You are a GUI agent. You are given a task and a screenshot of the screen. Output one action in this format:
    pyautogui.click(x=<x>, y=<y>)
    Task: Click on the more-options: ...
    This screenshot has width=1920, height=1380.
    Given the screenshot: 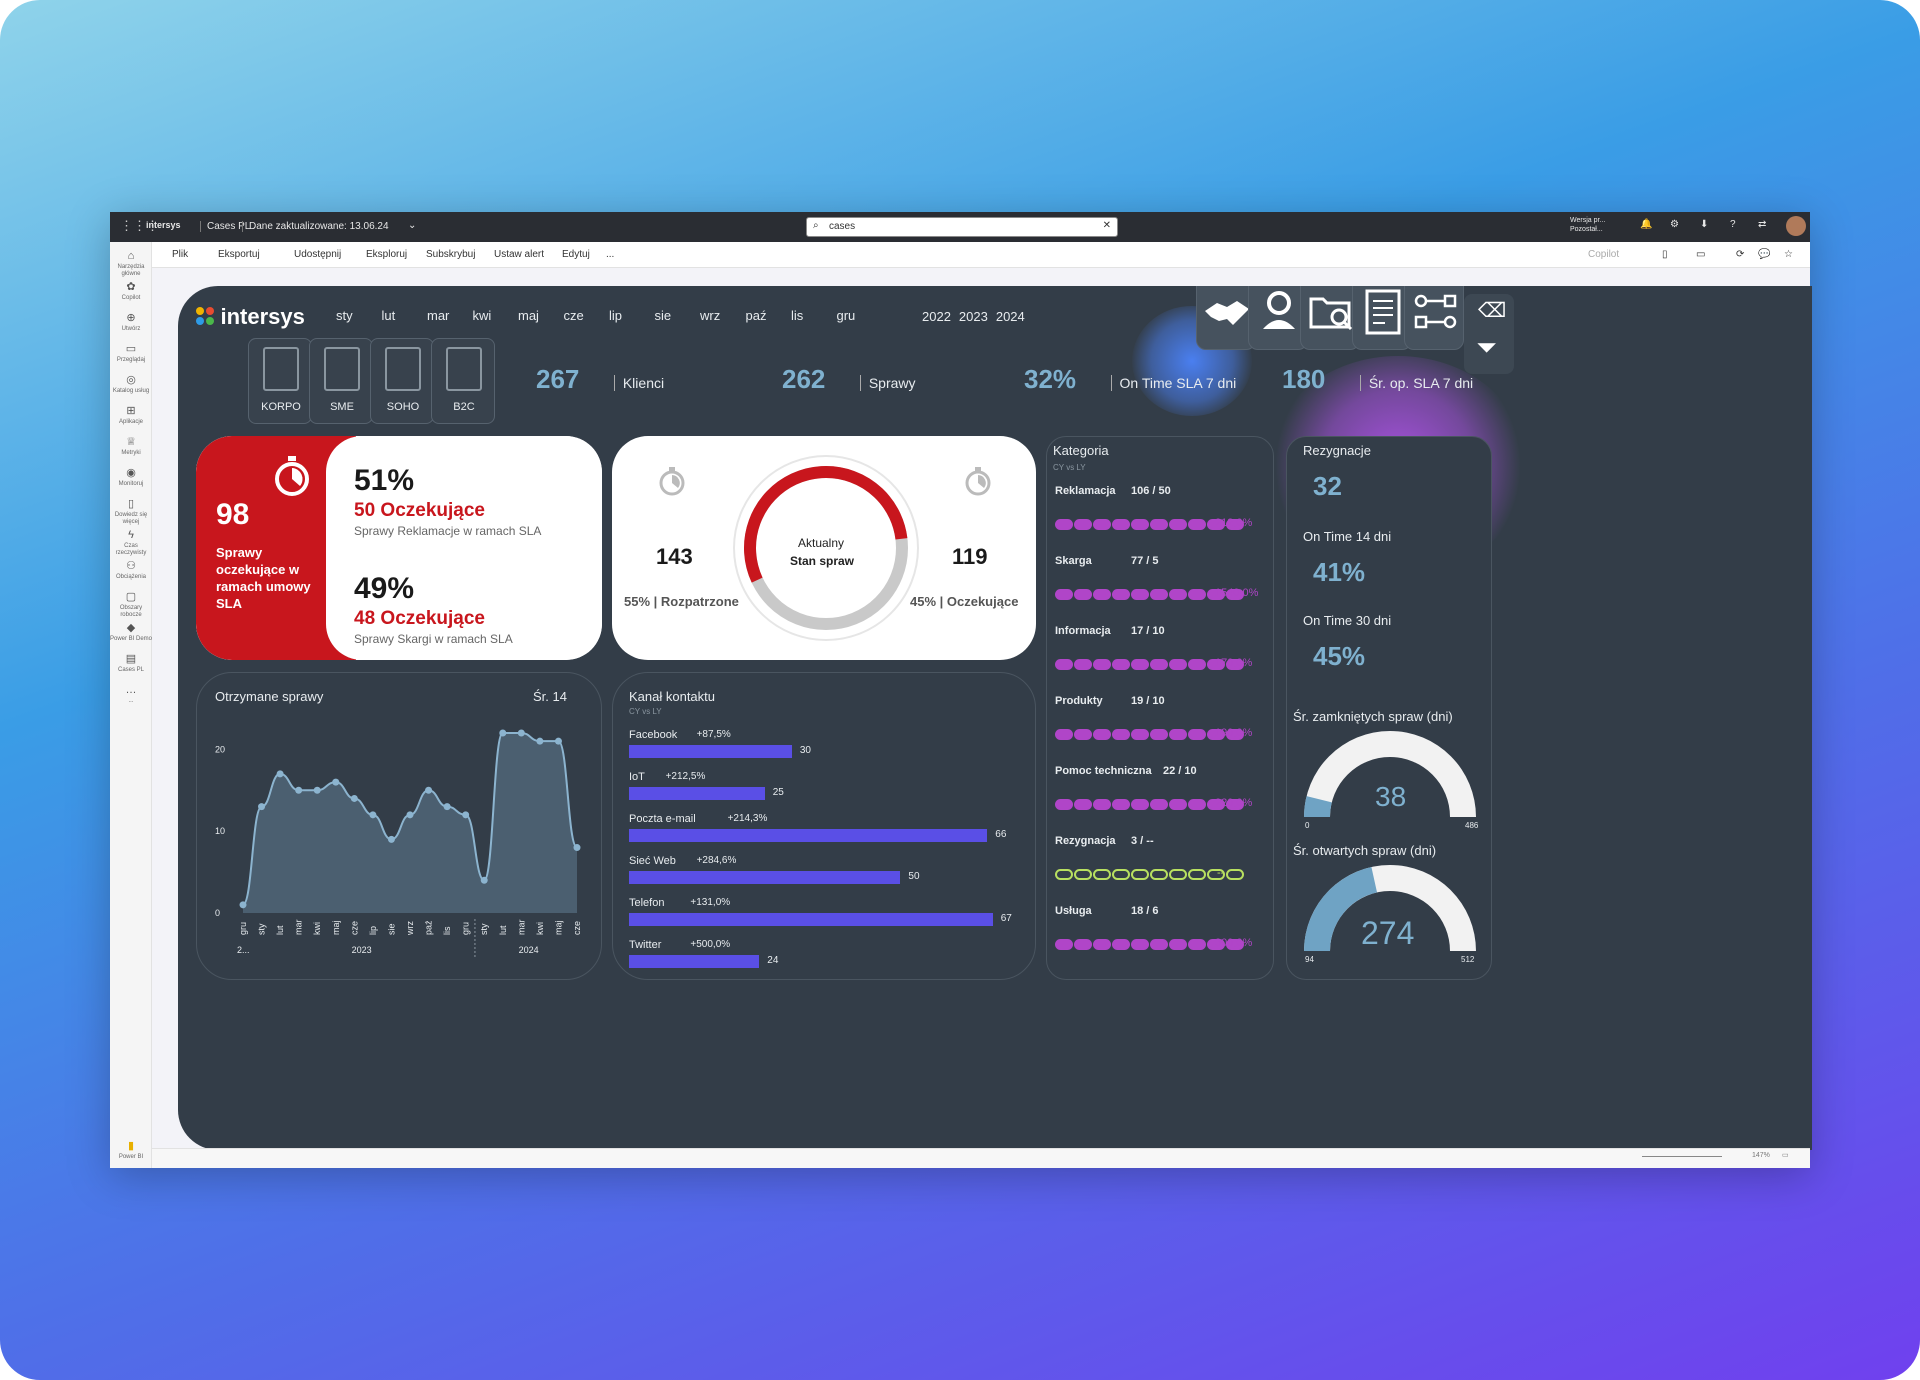 What is the action you would take?
    pyautogui.click(x=610, y=254)
    